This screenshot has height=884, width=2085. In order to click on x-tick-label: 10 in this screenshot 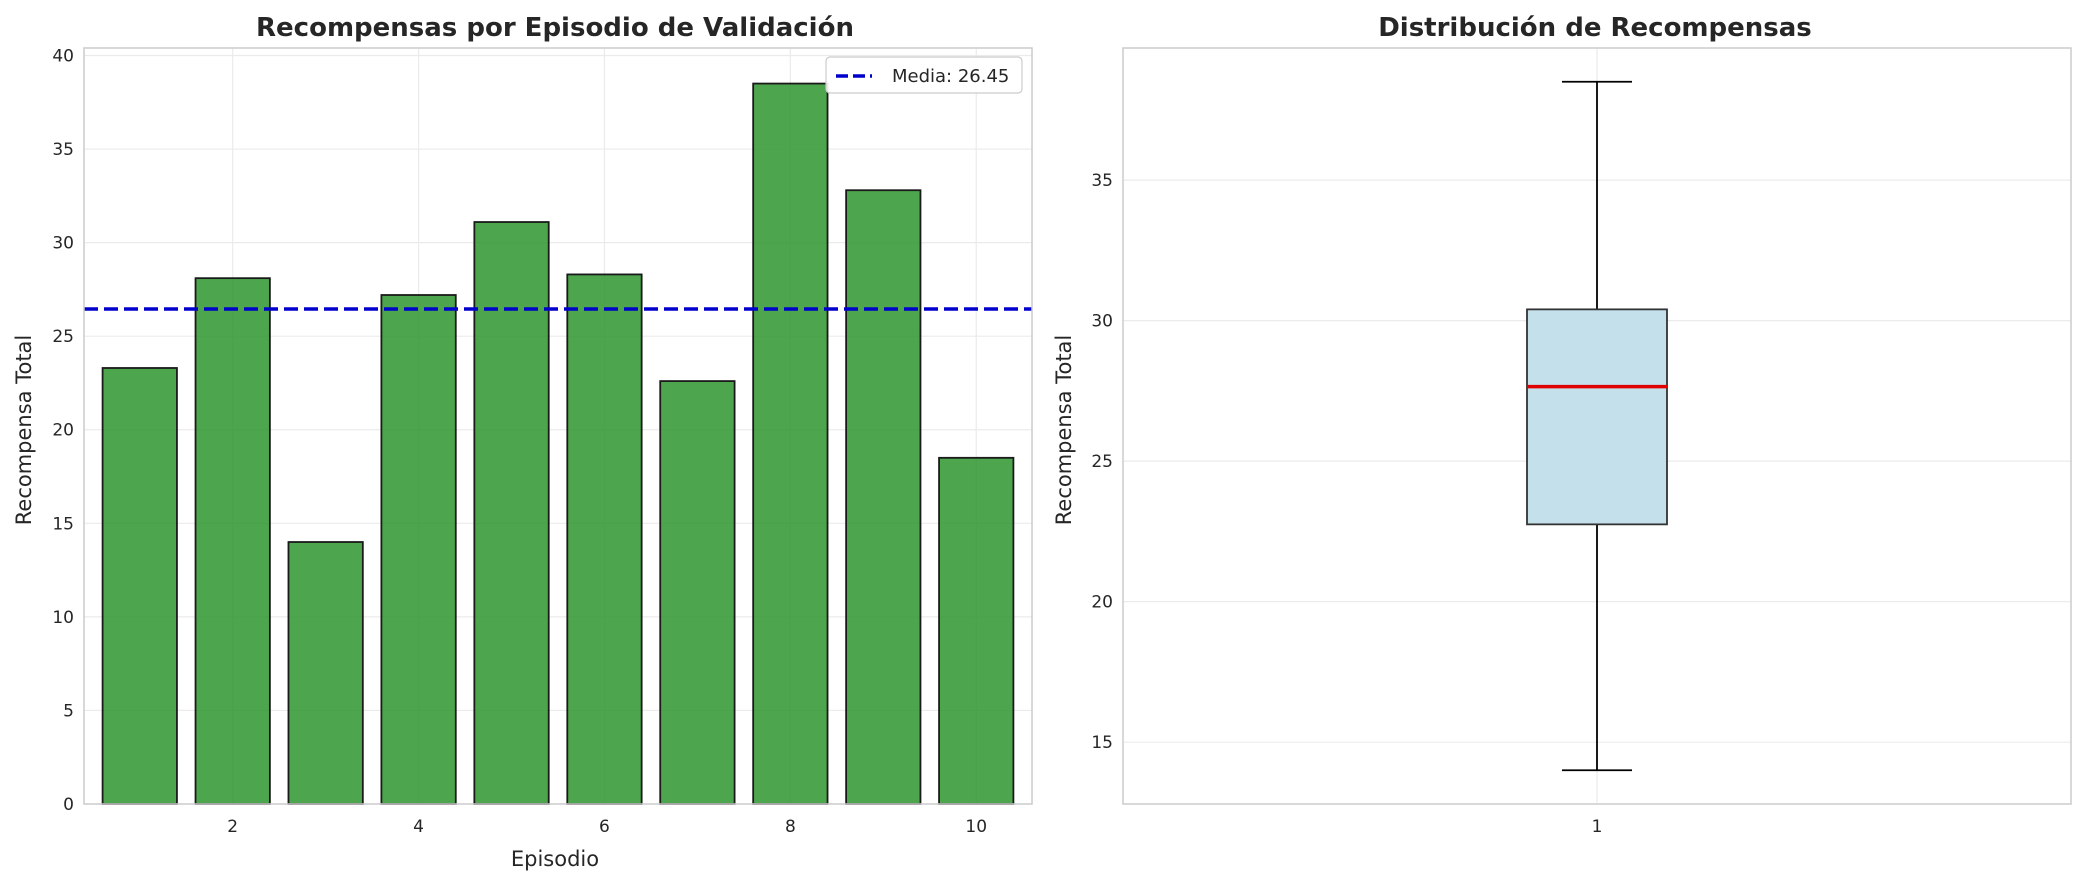, I will do `click(976, 827)`.